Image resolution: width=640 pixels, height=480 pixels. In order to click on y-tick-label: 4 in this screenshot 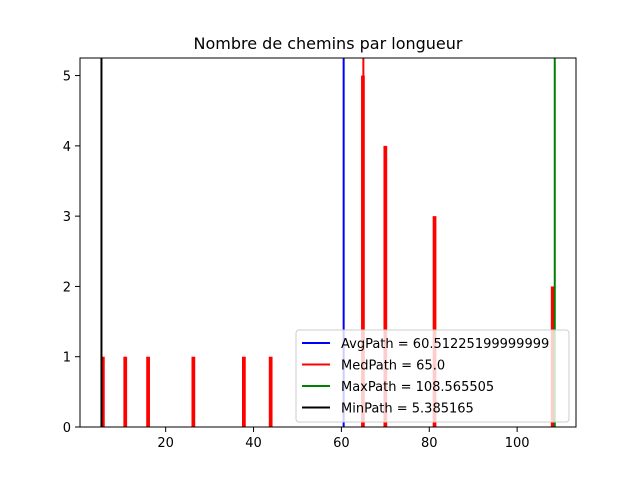, I will do `click(67, 147)`.